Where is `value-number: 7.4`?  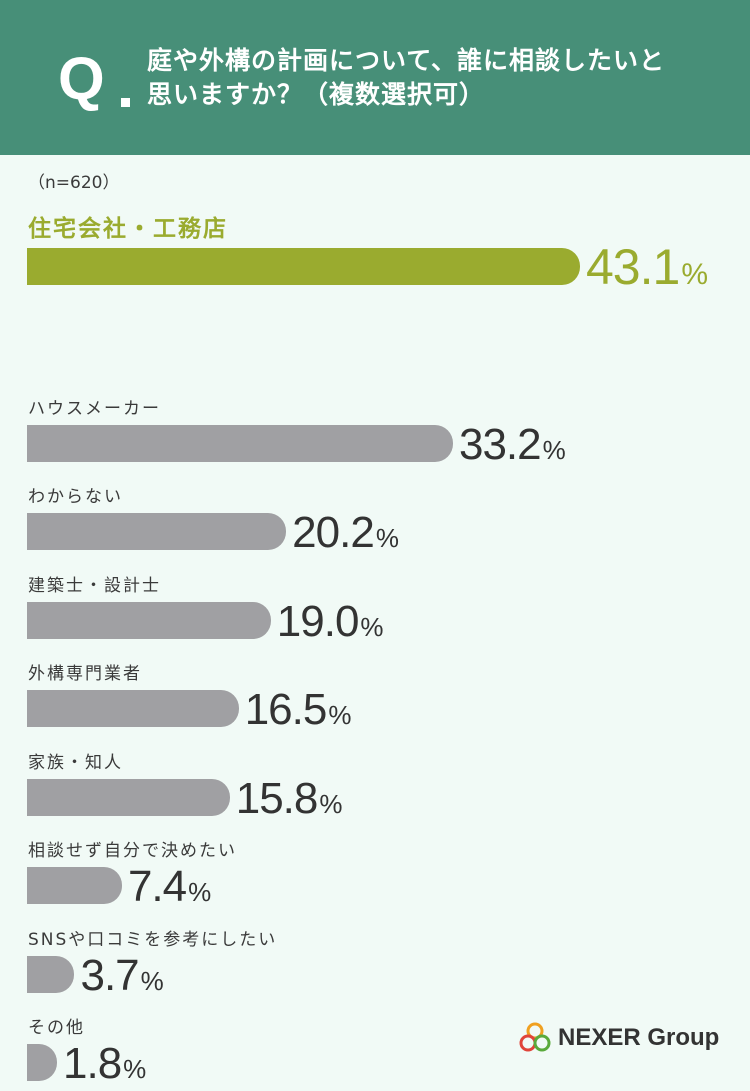 value-number: 7.4 is located at coordinates (157, 886).